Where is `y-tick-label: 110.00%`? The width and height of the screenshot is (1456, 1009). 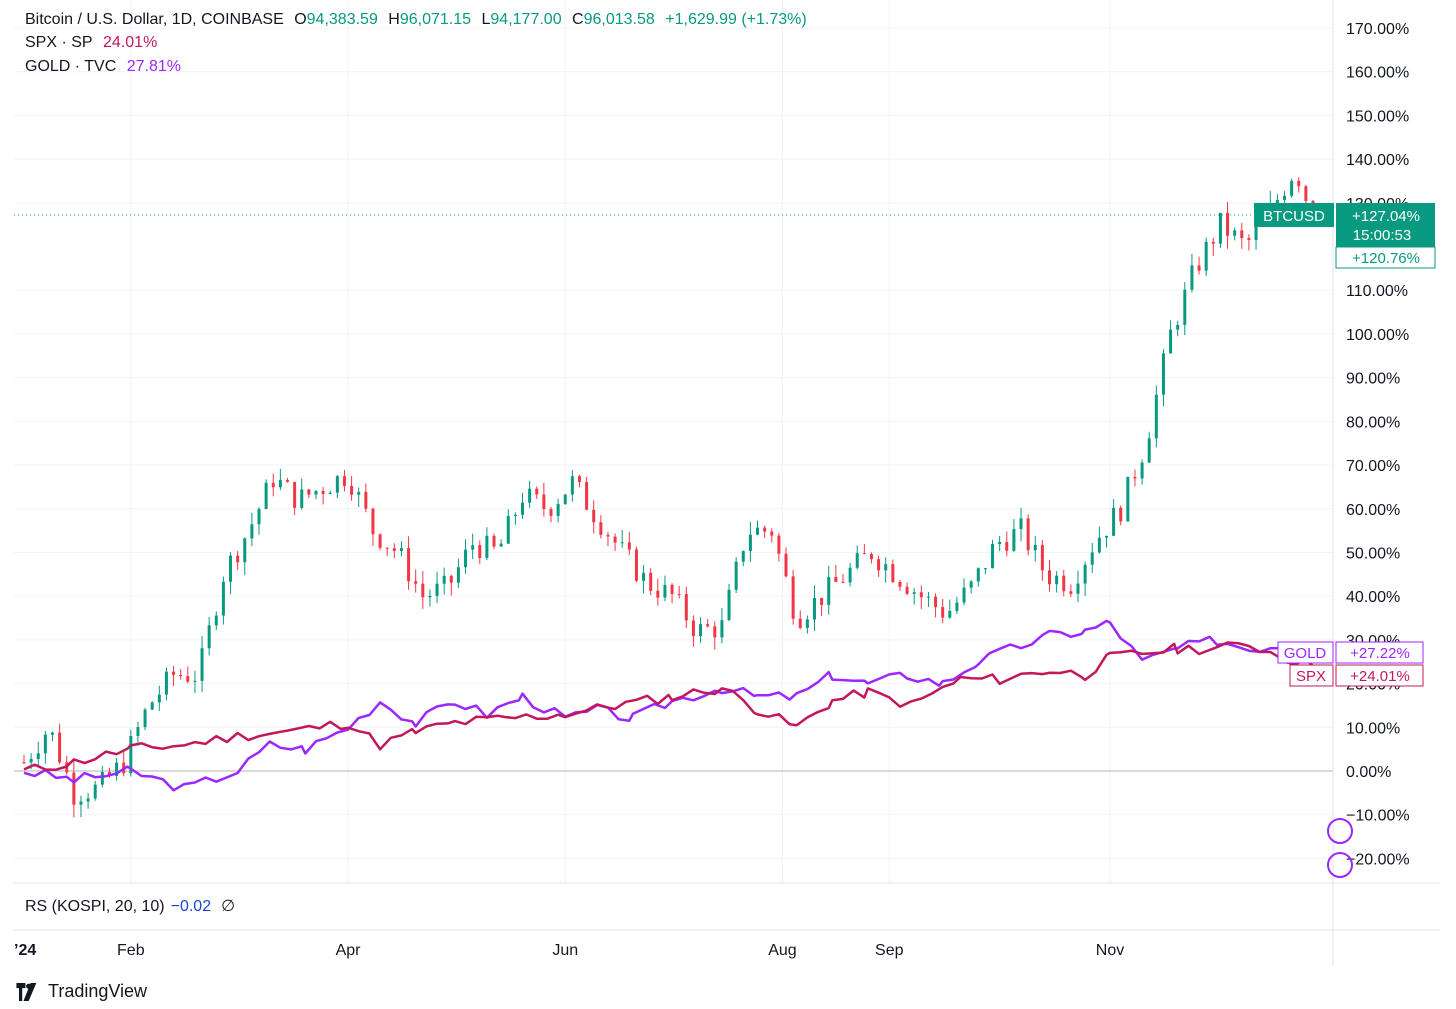
y-tick-label: 110.00% is located at coordinates (1377, 291).